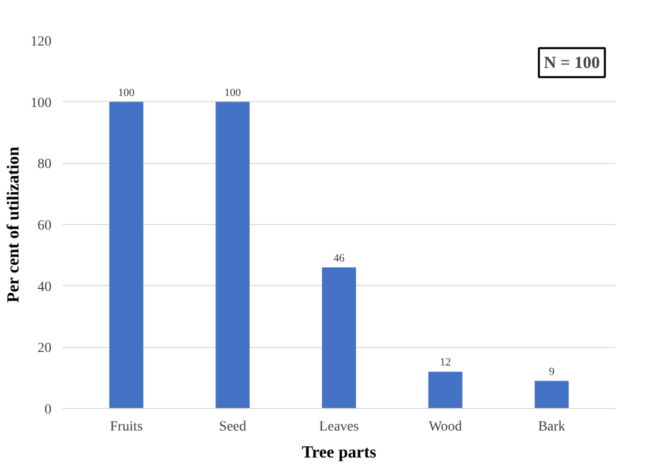 This screenshot has width=651, height=470. I want to click on x-axis-title: Tree parts, so click(339, 452).